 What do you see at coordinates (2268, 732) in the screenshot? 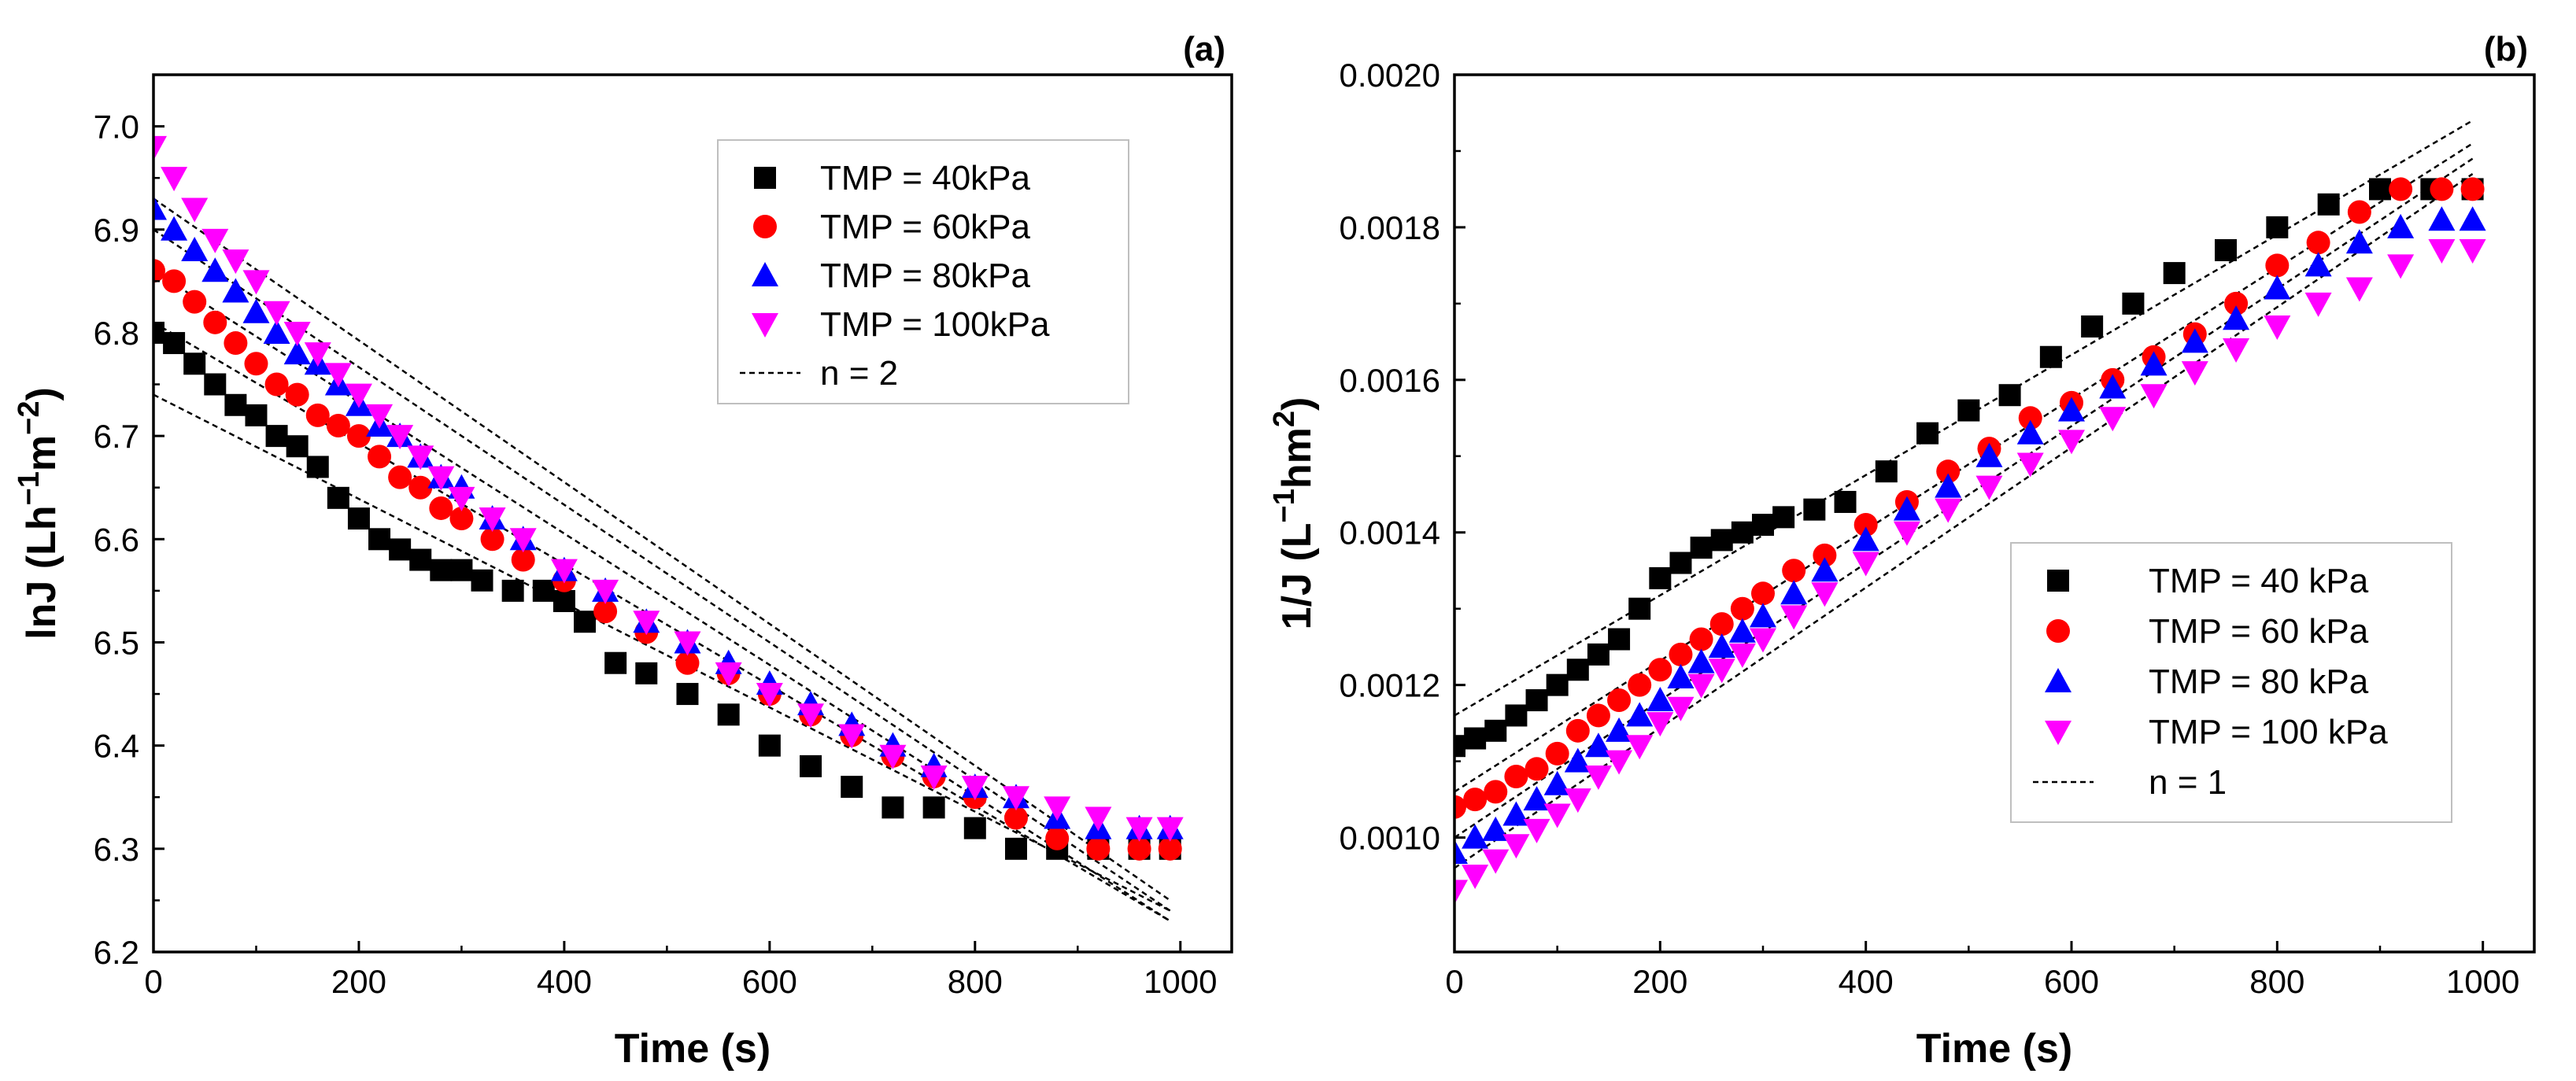
I see `legend-label: TMP = 100 kPa` at bounding box center [2268, 732].